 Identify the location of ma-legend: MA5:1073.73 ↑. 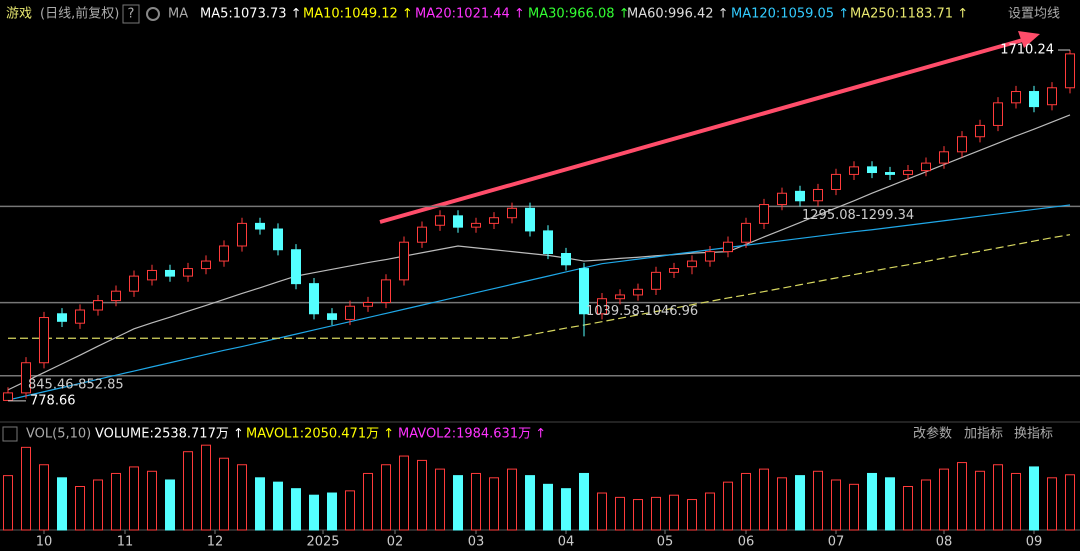
(251, 14).